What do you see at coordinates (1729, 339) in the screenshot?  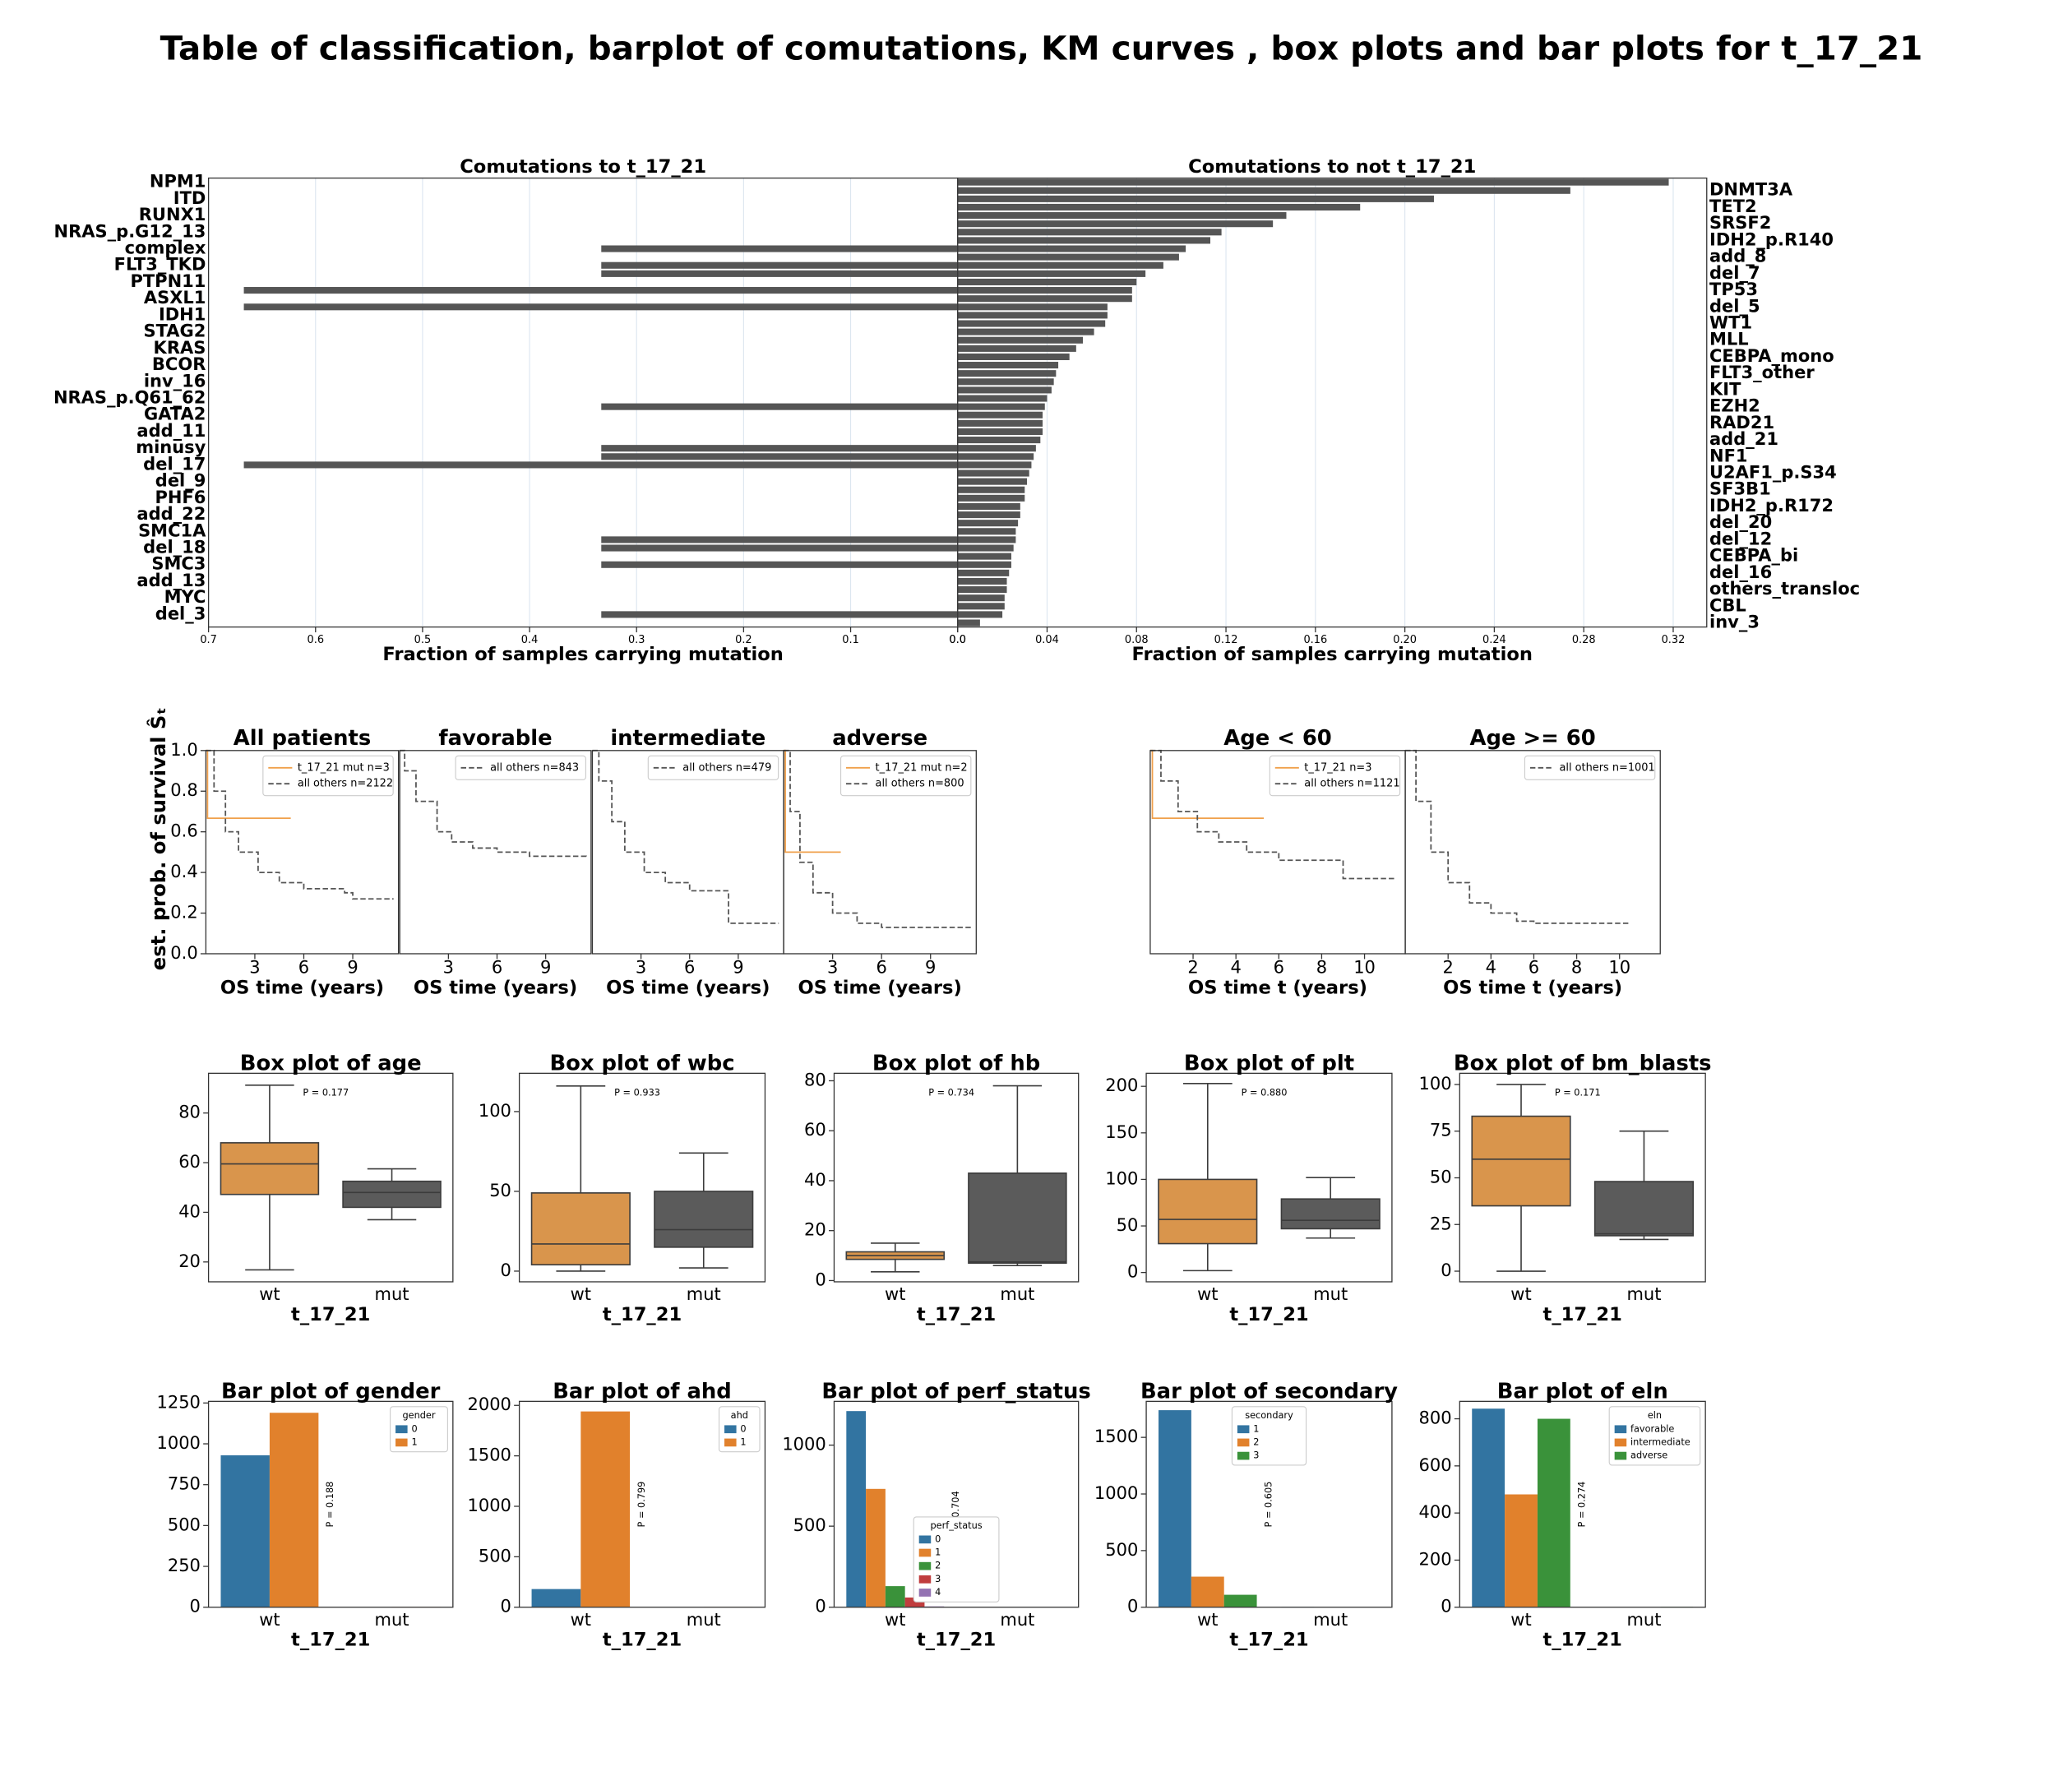 I see `y-tick-label: MLL` at bounding box center [1729, 339].